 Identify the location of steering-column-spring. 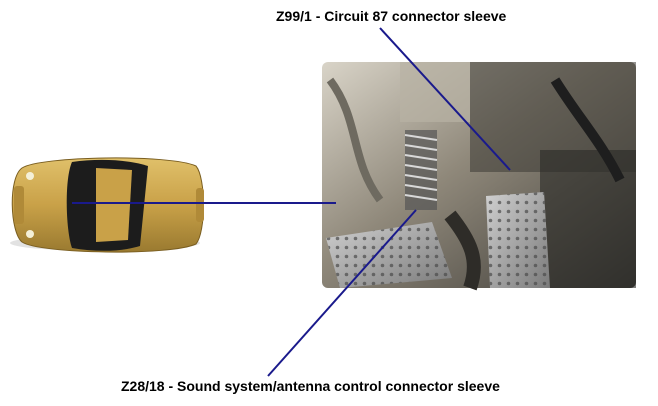
(421, 170).